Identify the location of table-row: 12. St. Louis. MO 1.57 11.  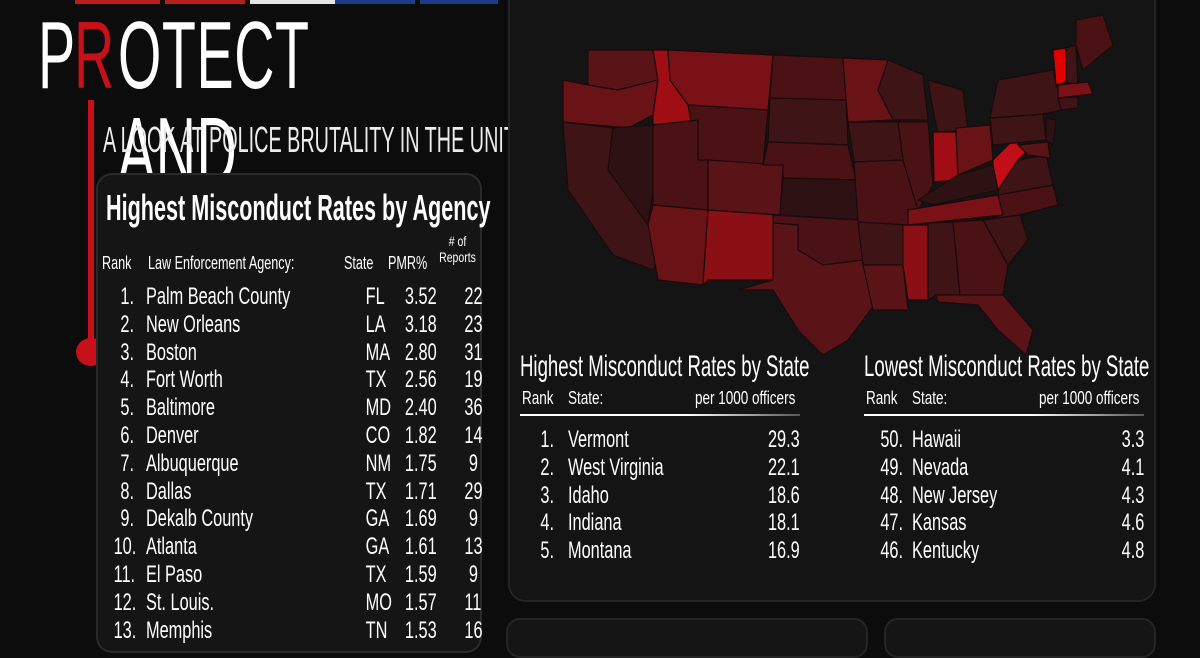
(289, 603).